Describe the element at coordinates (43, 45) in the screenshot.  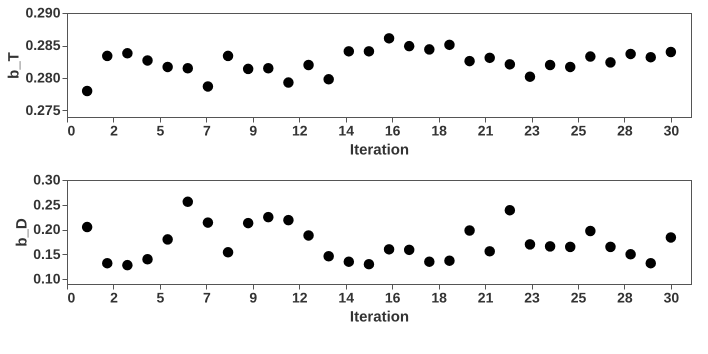
I see `y-tick-label: 0.285` at that location.